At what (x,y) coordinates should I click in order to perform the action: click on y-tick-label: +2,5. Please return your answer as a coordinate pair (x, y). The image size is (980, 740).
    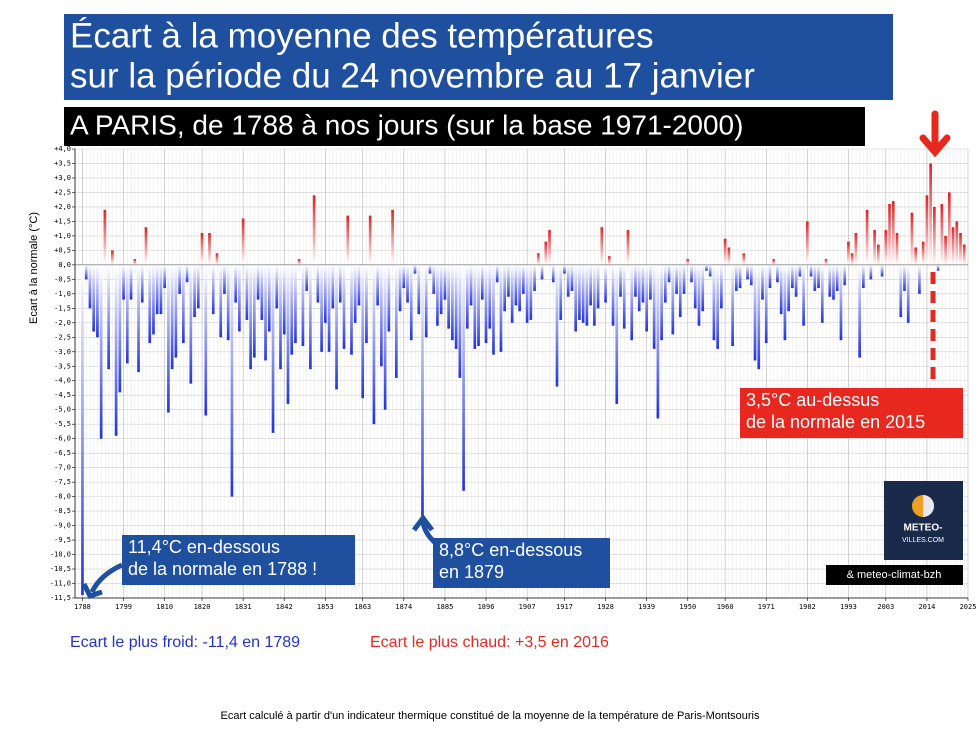
    Looking at the image, I should click on (62, 192).